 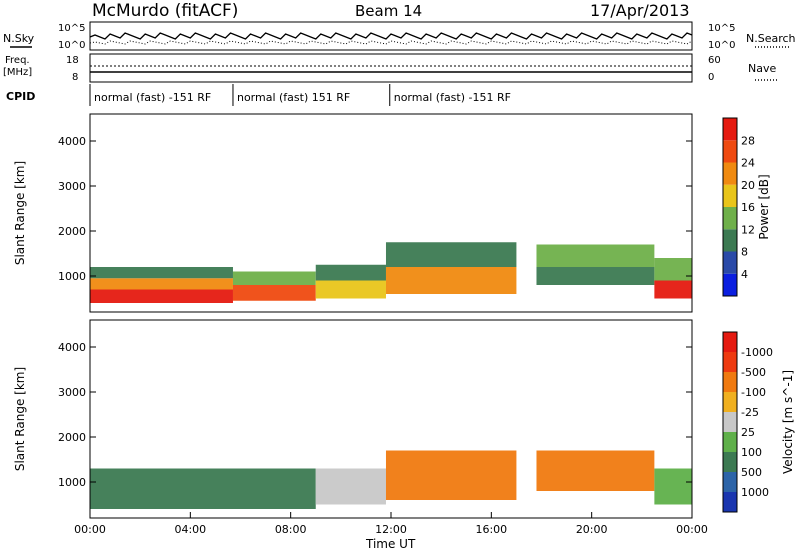 What do you see at coordinates (748, 185) in the screenshot?
I see `colorbar-tick-label: 20` at bounding box center [748, 185].